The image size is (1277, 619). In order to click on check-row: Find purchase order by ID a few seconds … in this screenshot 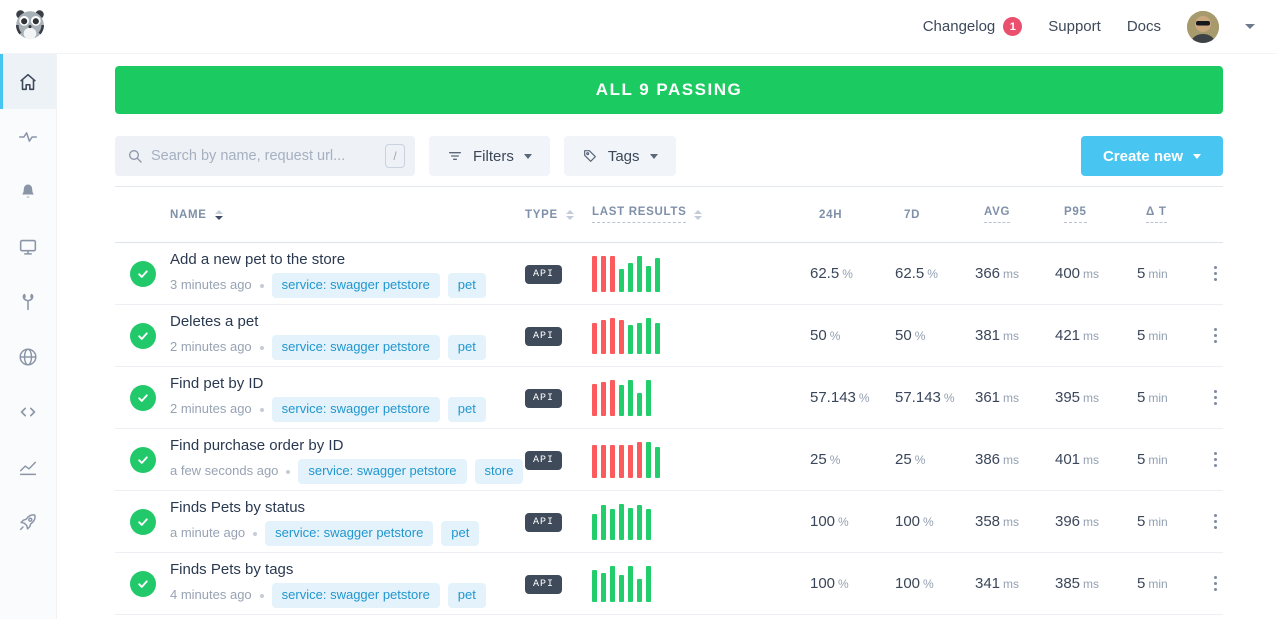, I will do `click(669, 460)`.